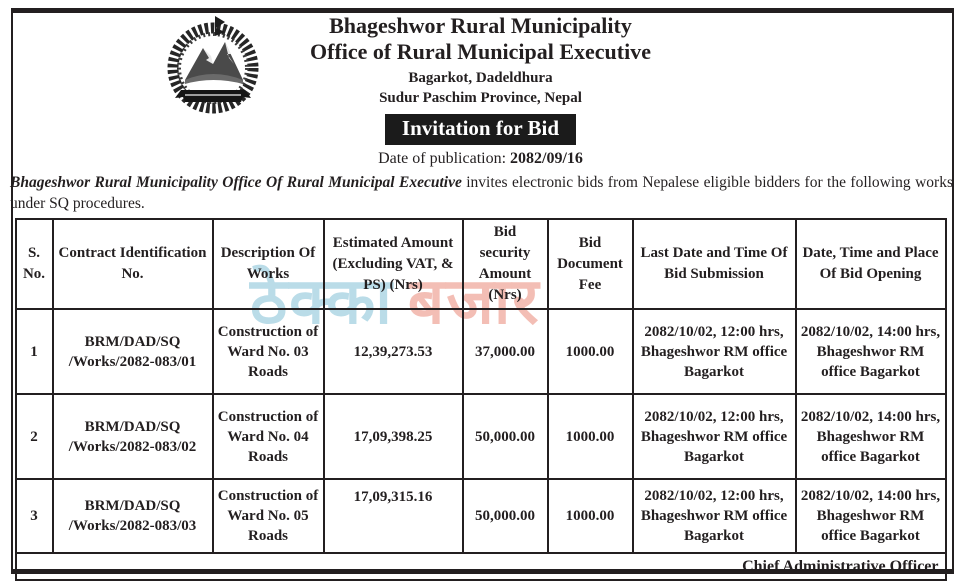 The height and width of the screenshot is (582, 961). I want to click on signature-row: Chief Administrative Officer, so click(480, 566).